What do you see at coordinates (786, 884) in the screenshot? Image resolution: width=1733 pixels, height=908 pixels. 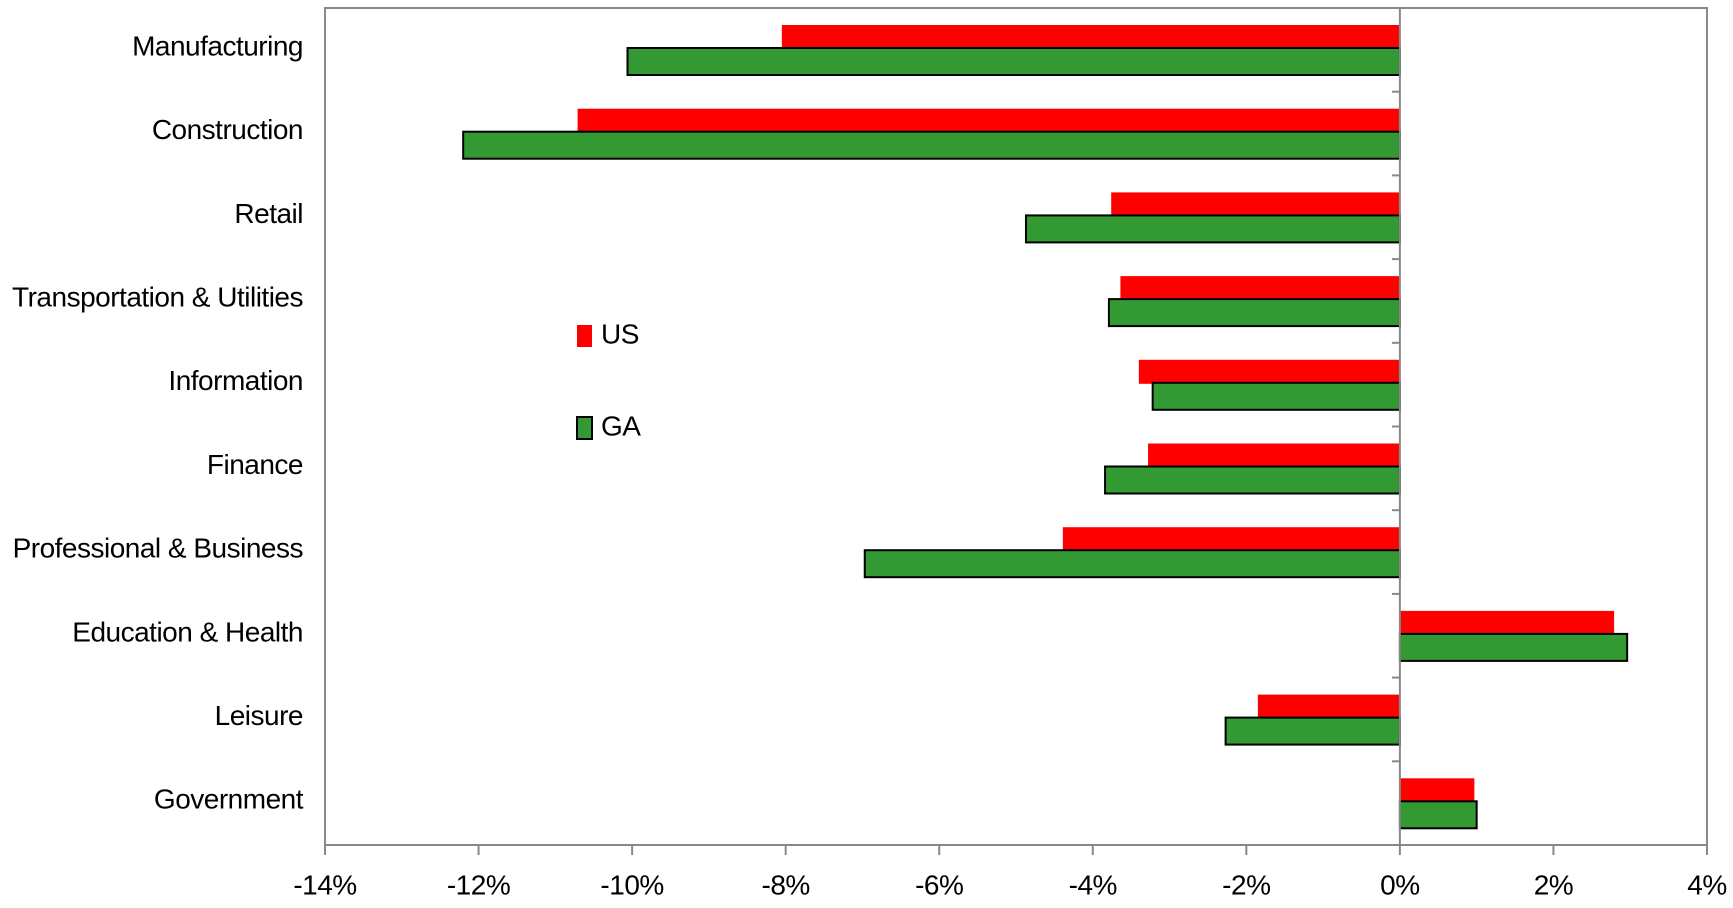 I see `x-tick-label: -8%` at bounding box center [786, 884].